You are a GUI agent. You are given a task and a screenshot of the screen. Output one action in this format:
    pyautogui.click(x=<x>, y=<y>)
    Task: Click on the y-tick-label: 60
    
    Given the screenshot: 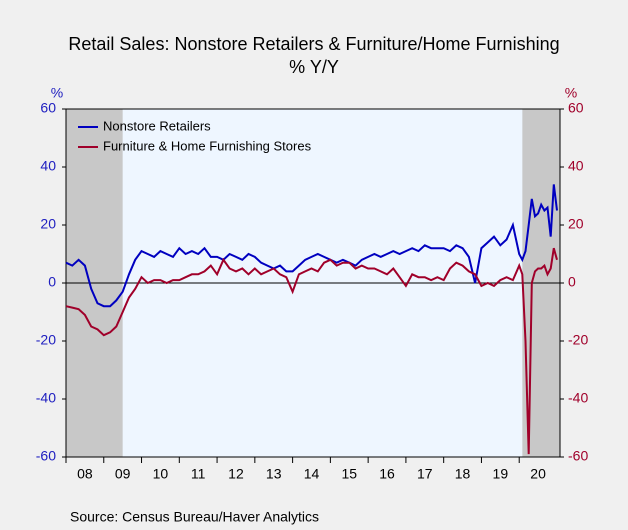 What is the action you would take?
    pyautogui.click(x=48, y=108)
    